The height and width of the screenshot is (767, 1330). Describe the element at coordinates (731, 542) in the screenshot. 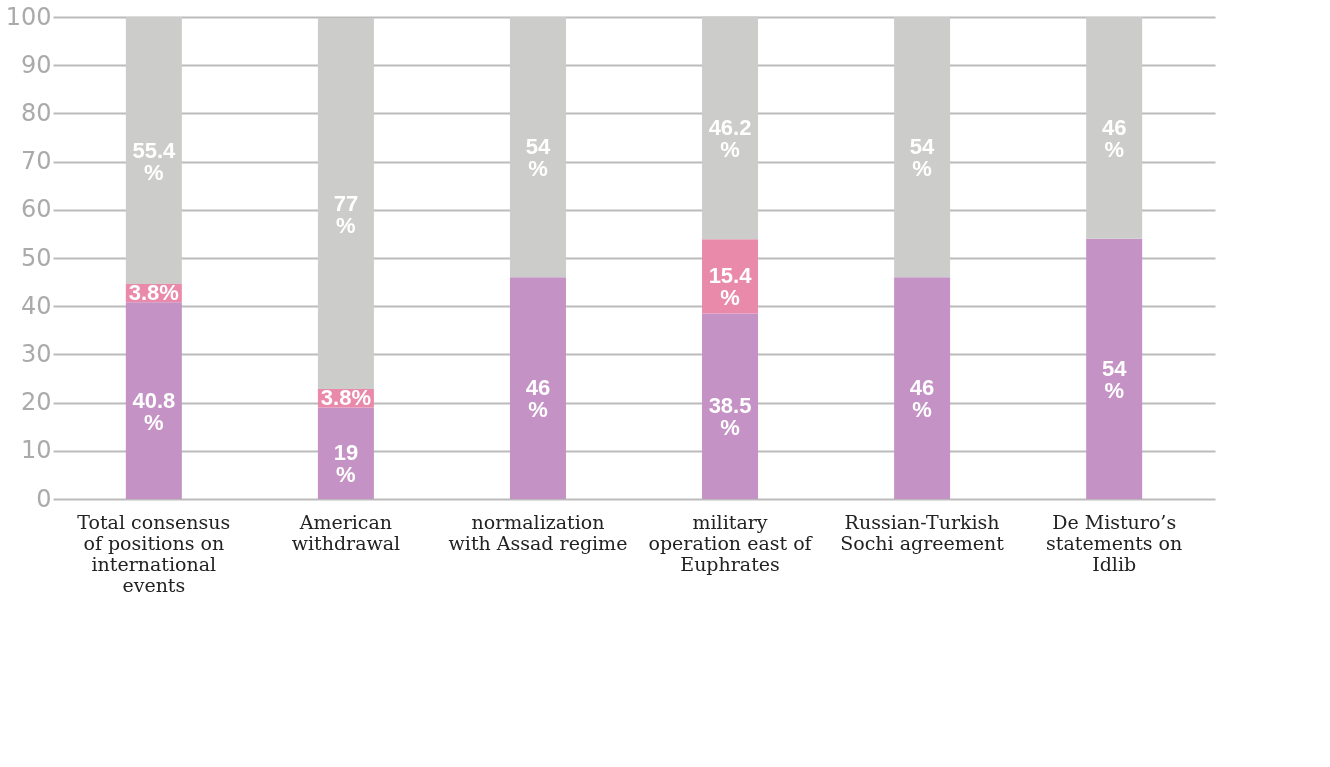

I see `x-tick-label: military operation east of Euphrates` at that location.